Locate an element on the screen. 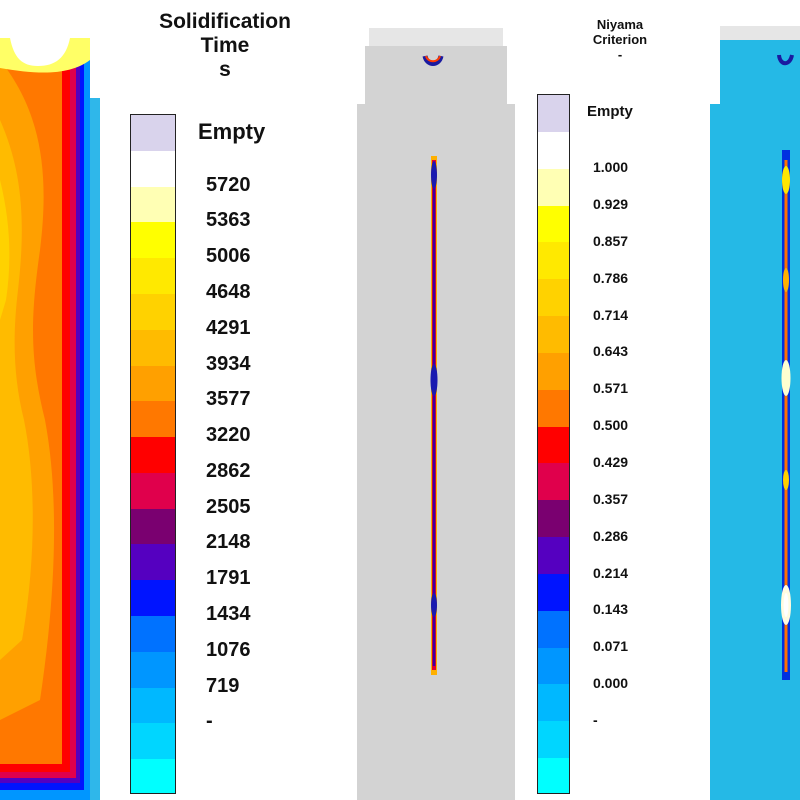  legend-title-line: Criterion is located at coordinates (620, 39).